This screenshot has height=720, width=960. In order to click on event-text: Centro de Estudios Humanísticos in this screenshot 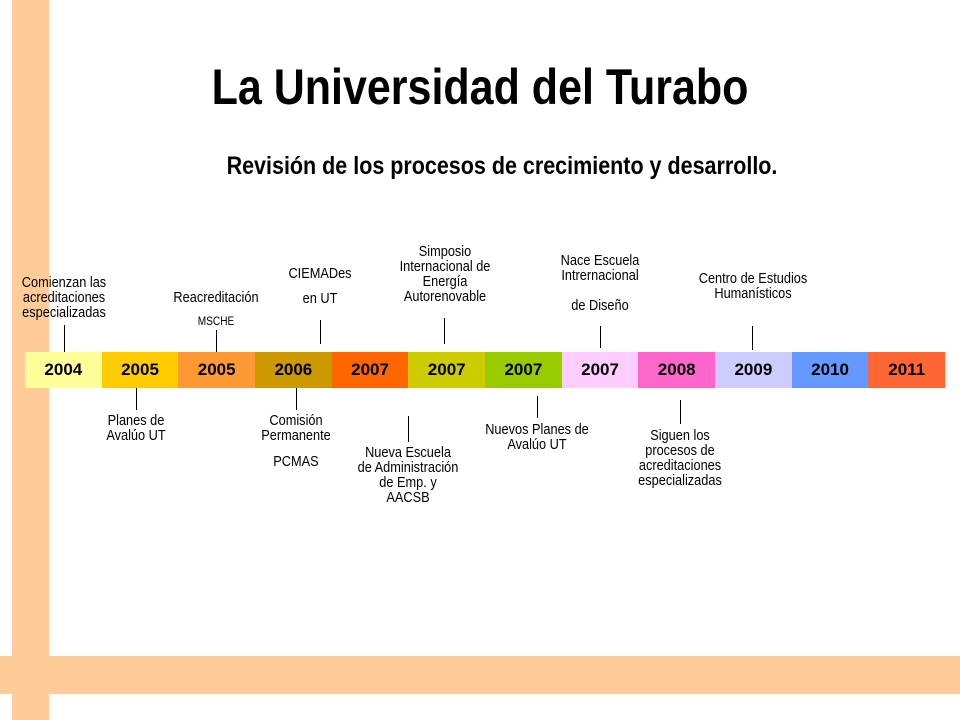, I will do `click(753, 286)`.